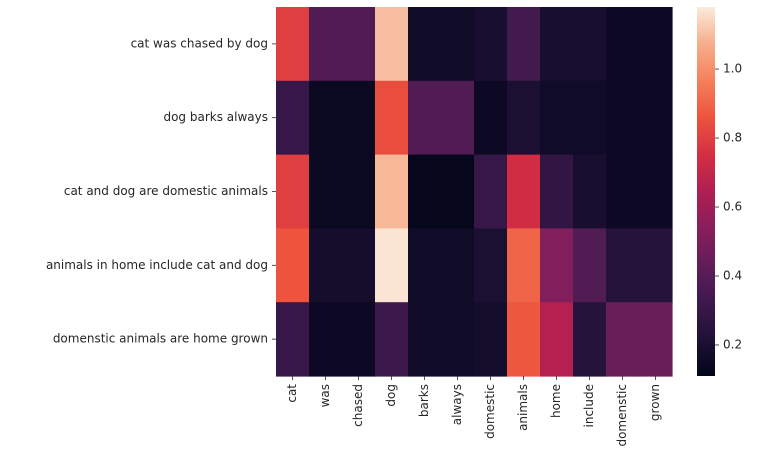  I want to click on heatmap-cell-r3-c4, so click(425, 265).